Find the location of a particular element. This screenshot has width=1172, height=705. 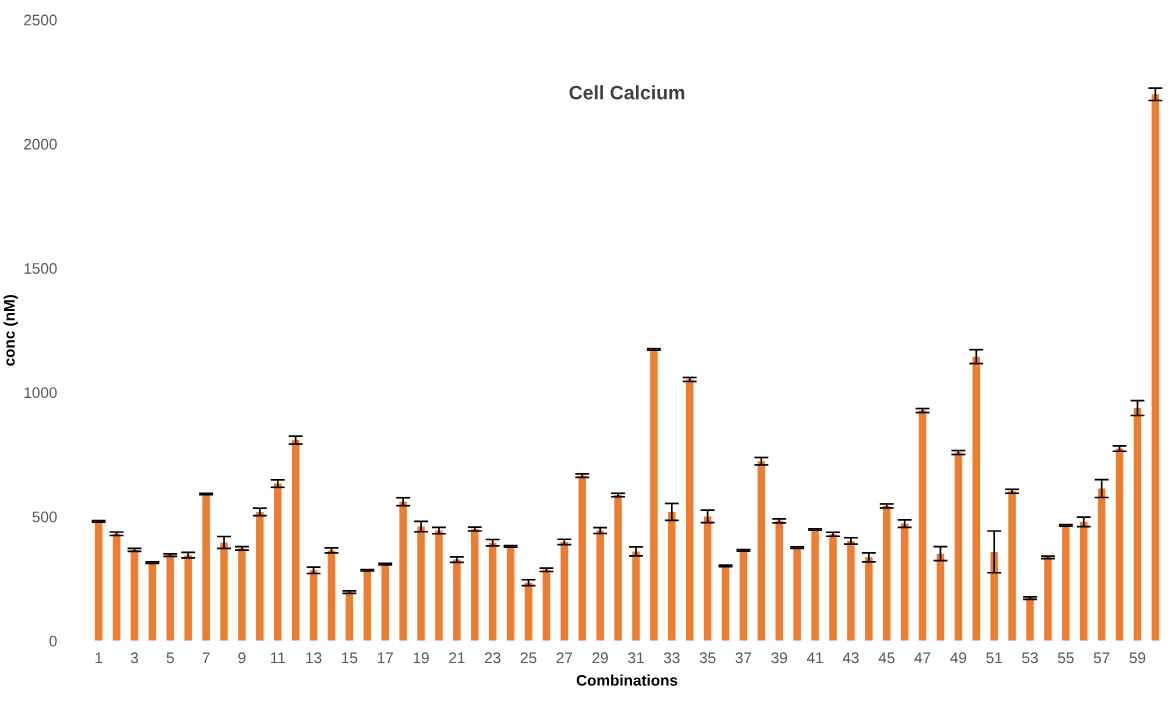

x-tick-label: 5 is located at coordinates (170, 658).